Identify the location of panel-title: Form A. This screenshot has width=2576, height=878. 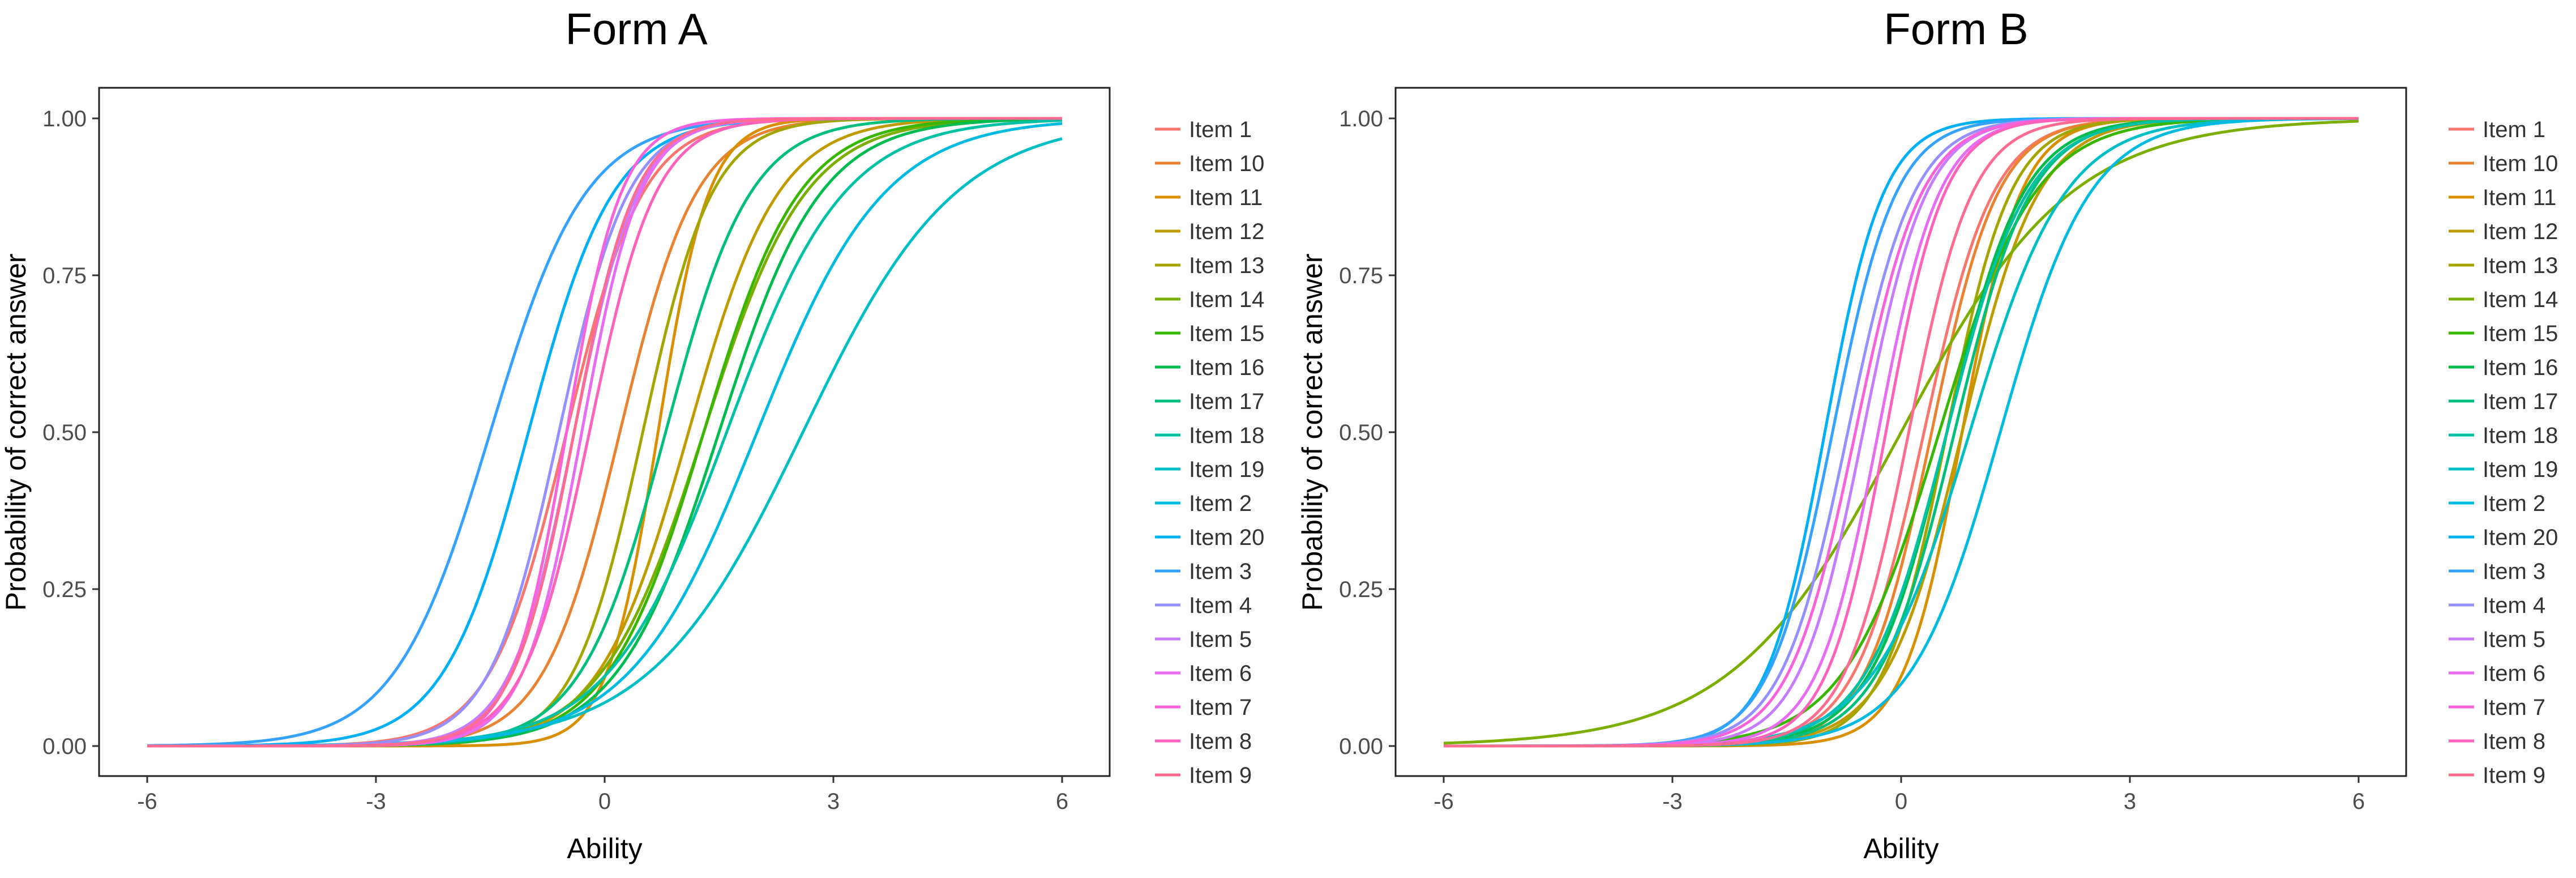
(636, 29).